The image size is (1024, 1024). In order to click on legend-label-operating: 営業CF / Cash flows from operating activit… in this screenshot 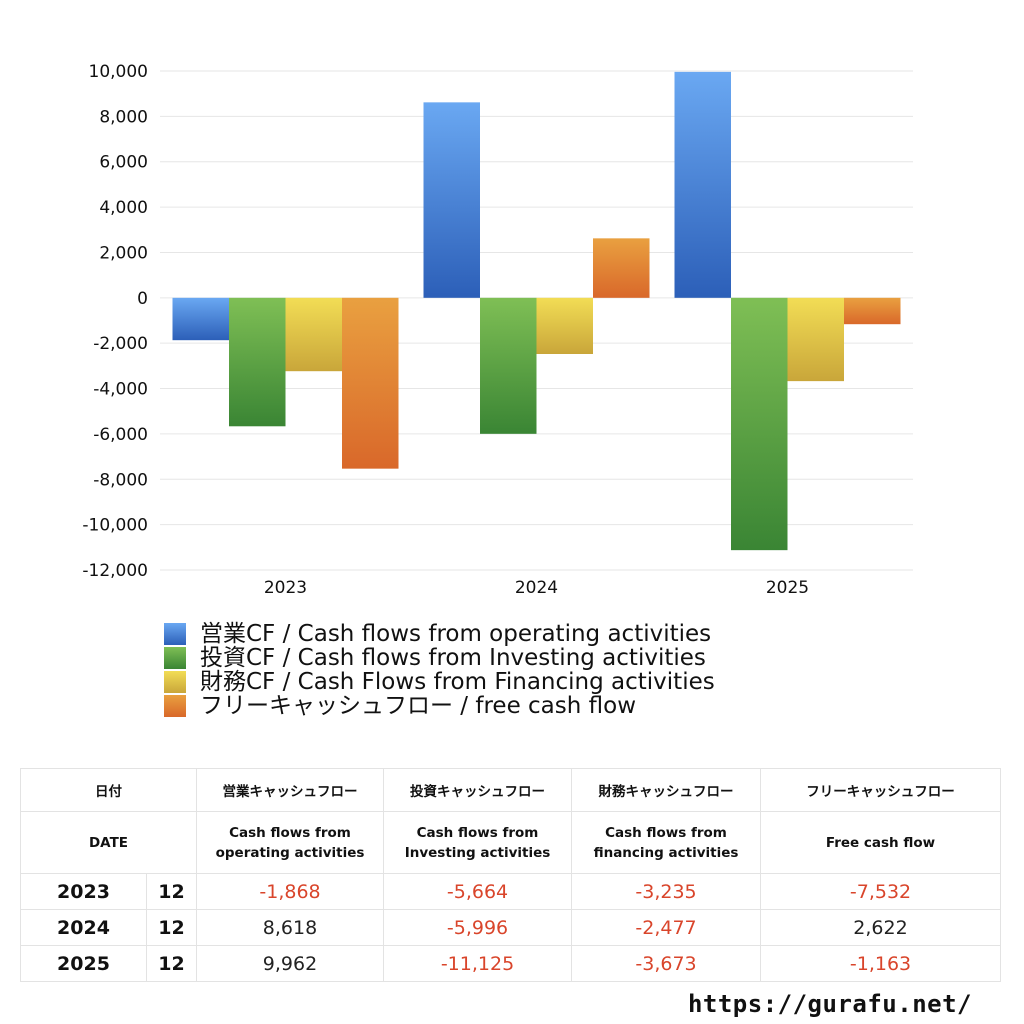, I will do `click(456, 634)`.